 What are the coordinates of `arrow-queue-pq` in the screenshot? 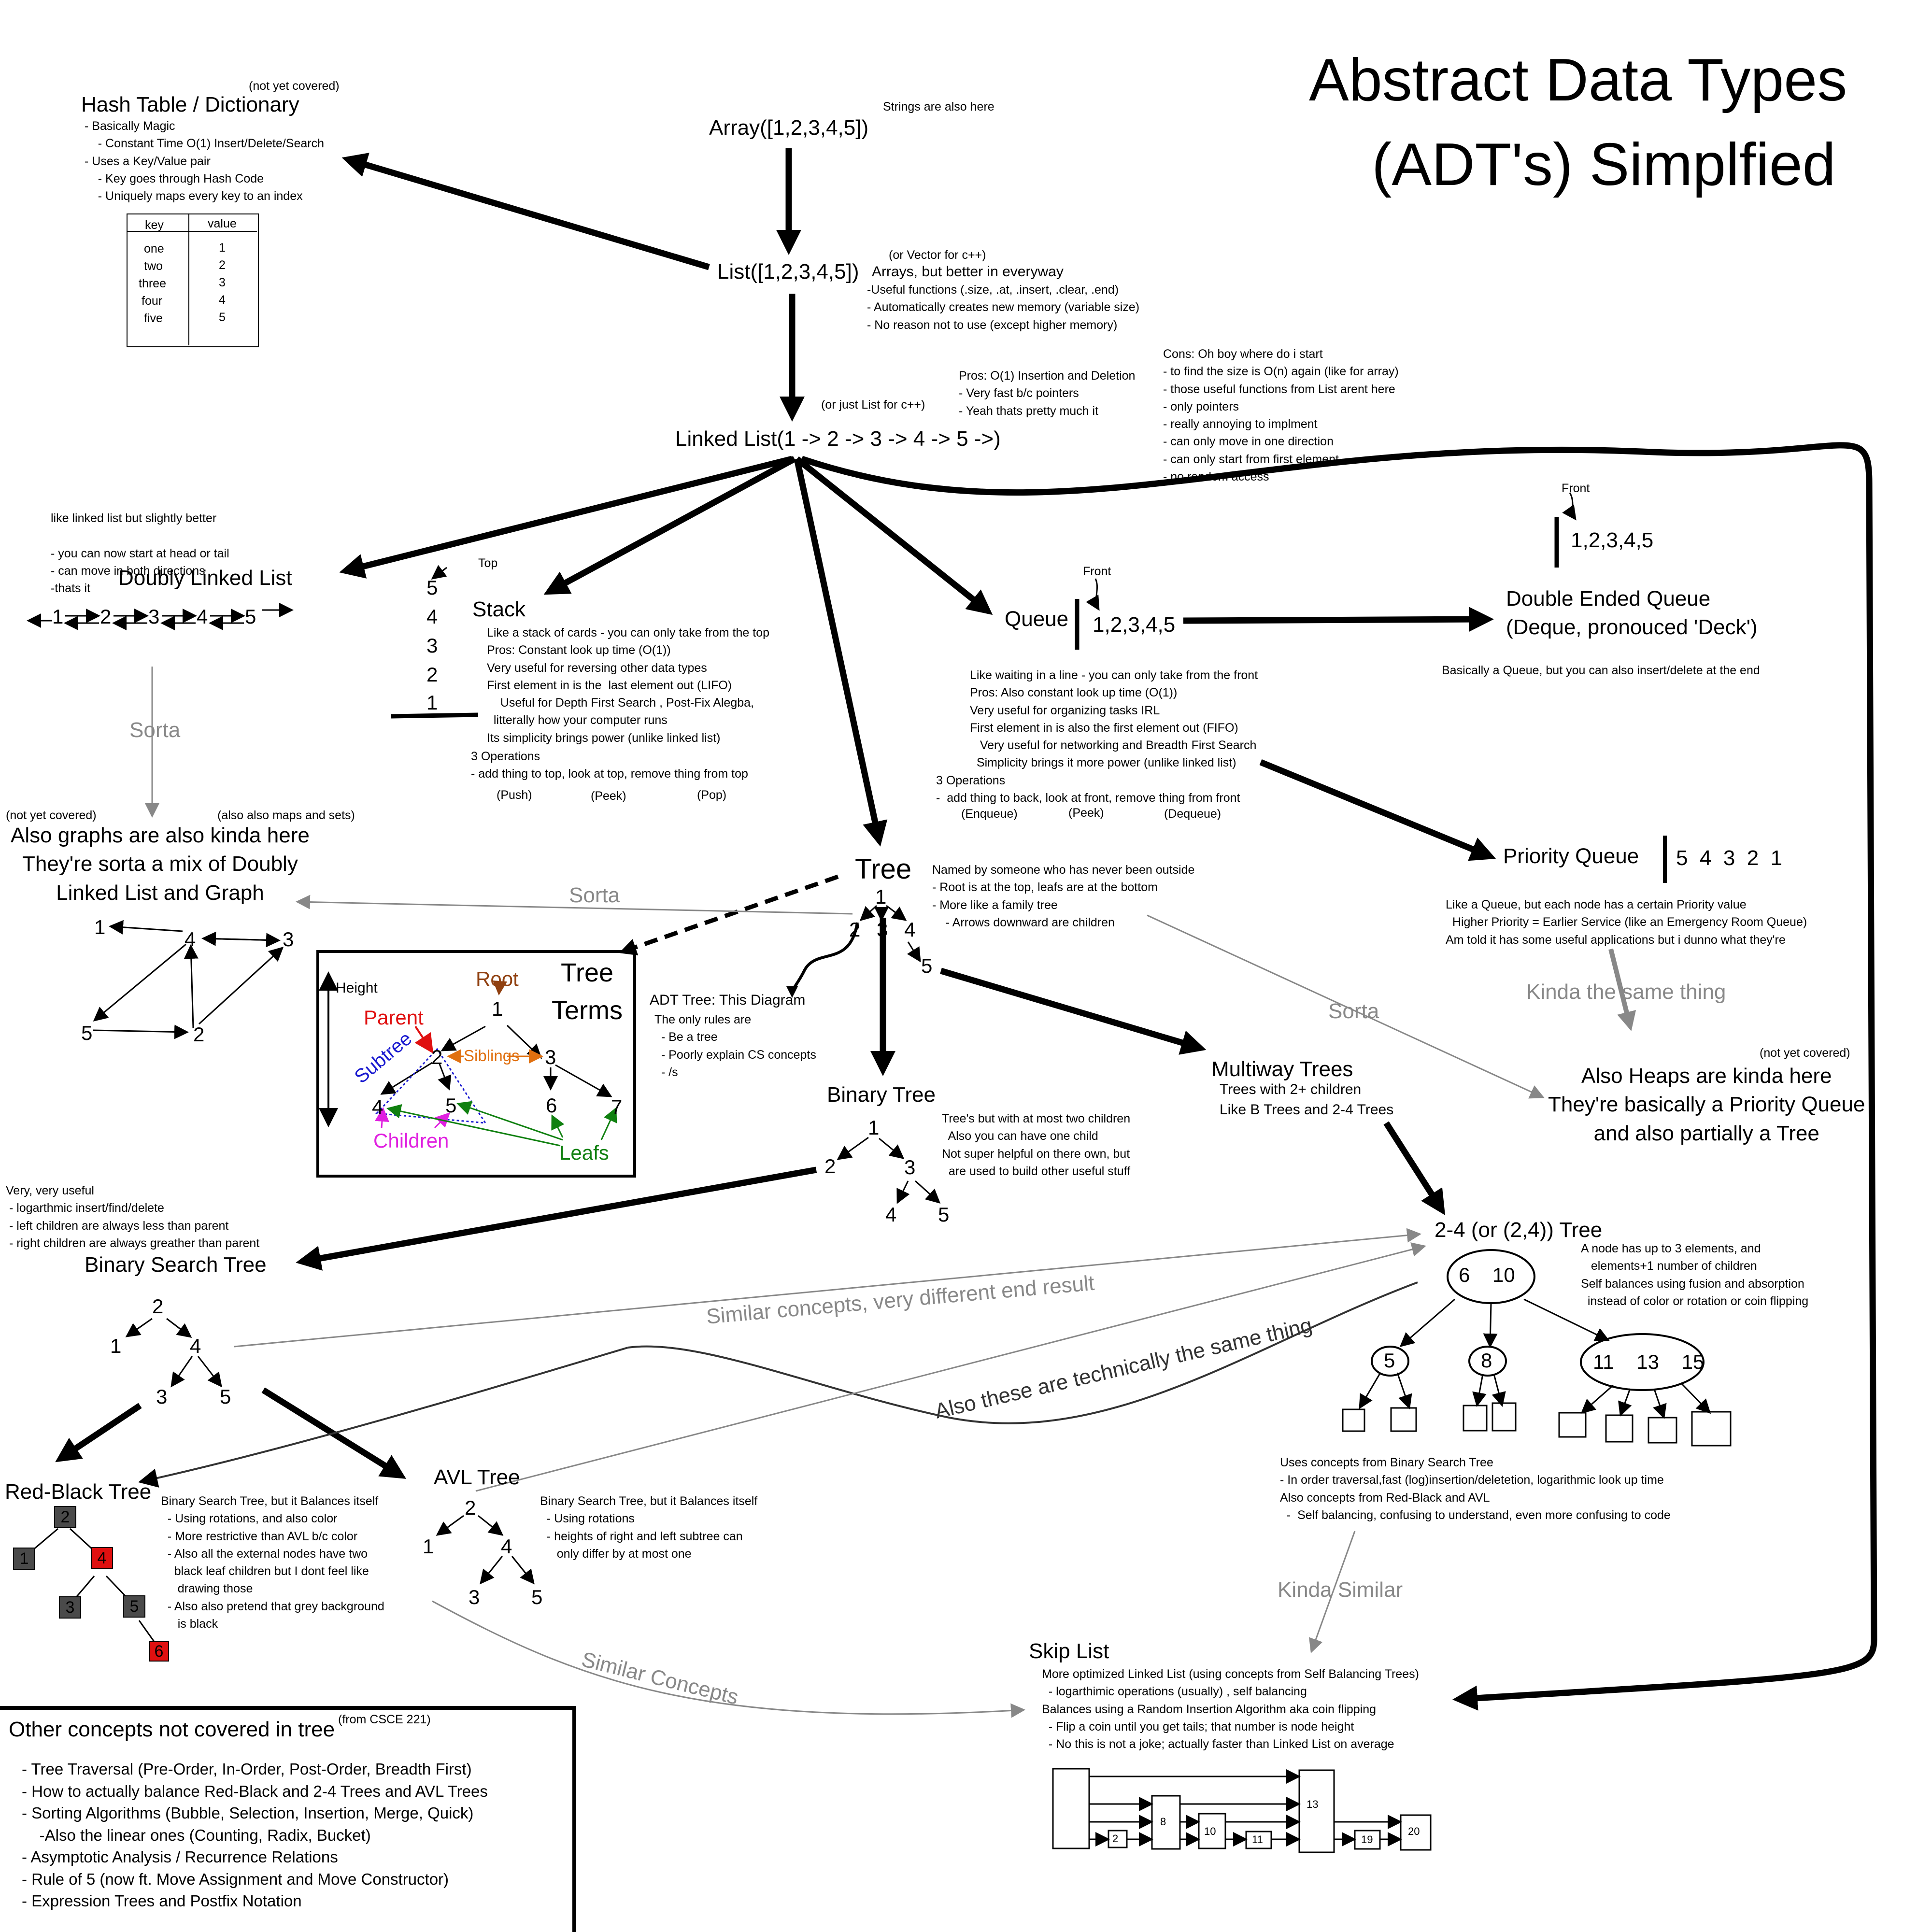 It's located at (1377, 810).